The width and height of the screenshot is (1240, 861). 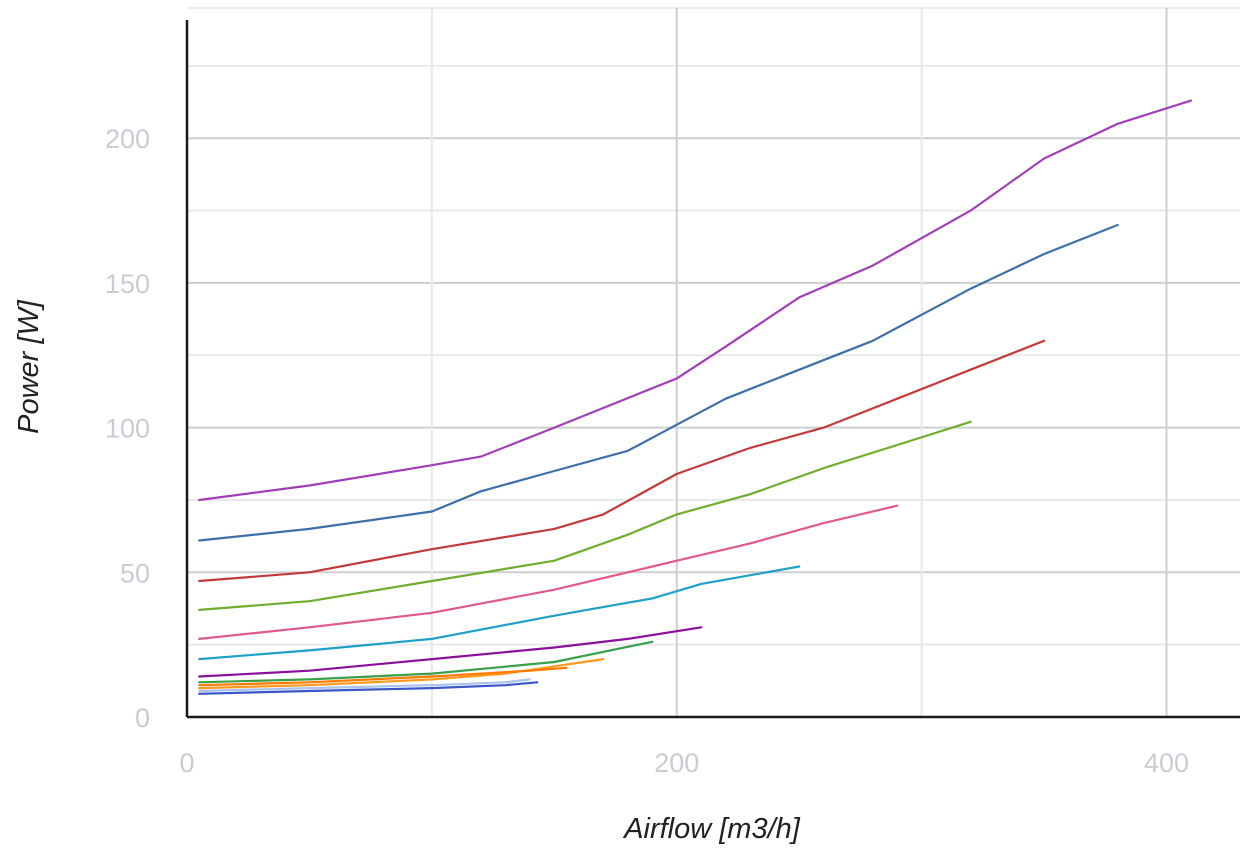 I want to click on y-tick-labels: 0 50 100 150 200, so click(x=127, y=428).